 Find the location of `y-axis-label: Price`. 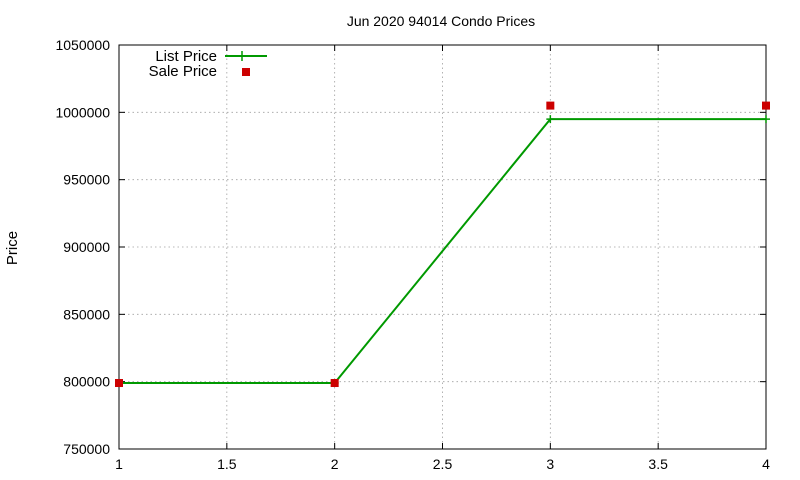

y-axis-label: Price is located at coordinates (12, 248).